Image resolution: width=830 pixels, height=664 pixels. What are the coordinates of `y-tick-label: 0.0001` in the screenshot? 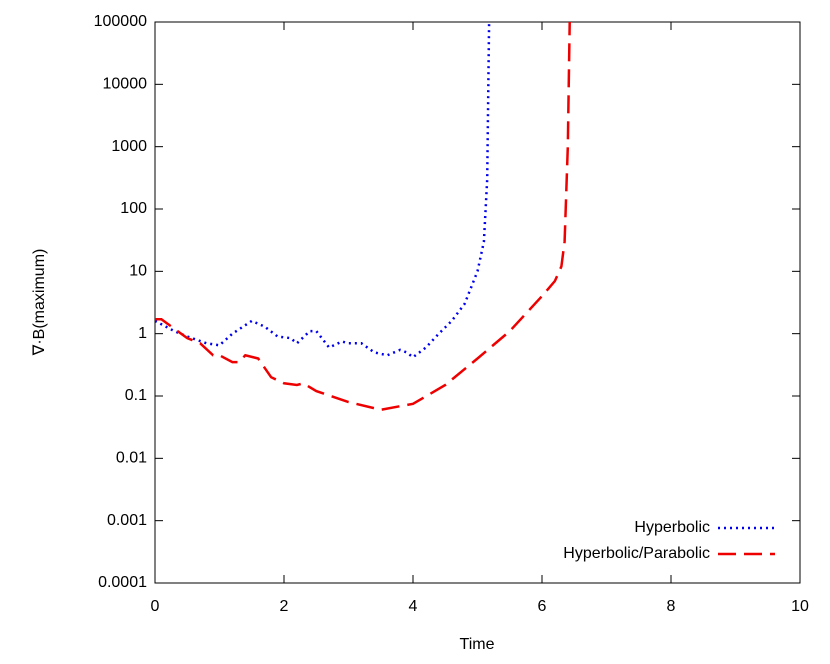 It's located at (122, 582).